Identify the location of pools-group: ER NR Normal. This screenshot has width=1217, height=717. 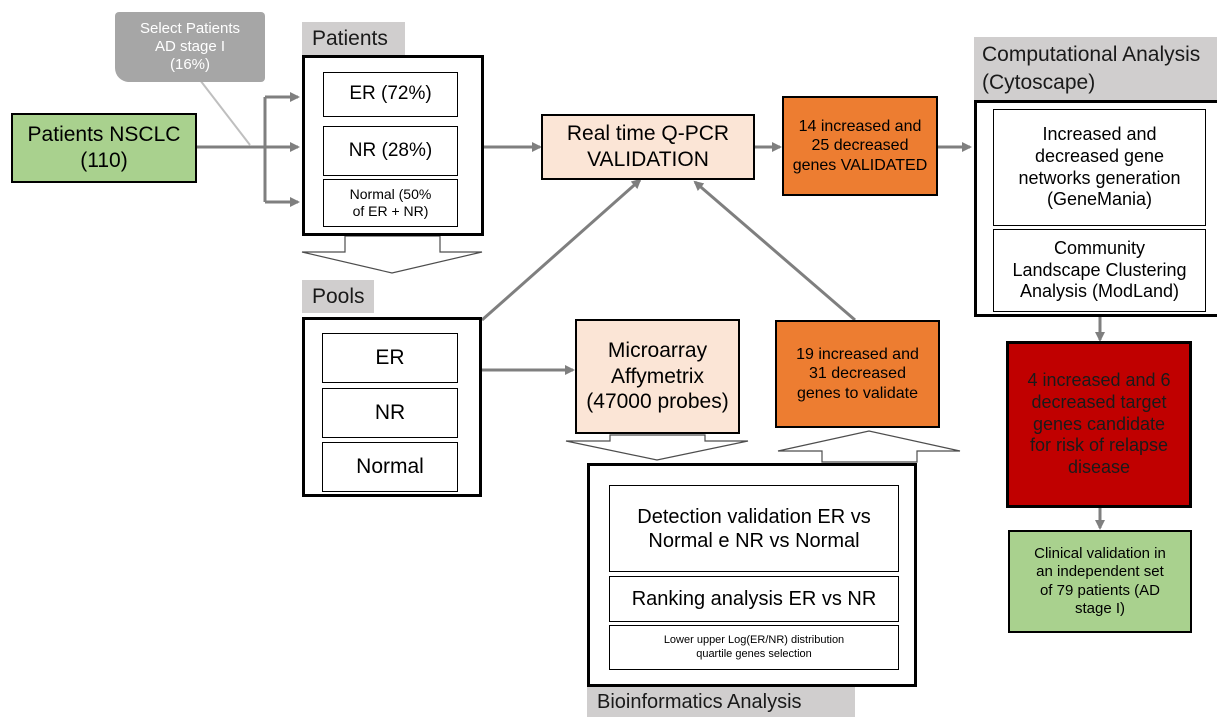
(392, 407).